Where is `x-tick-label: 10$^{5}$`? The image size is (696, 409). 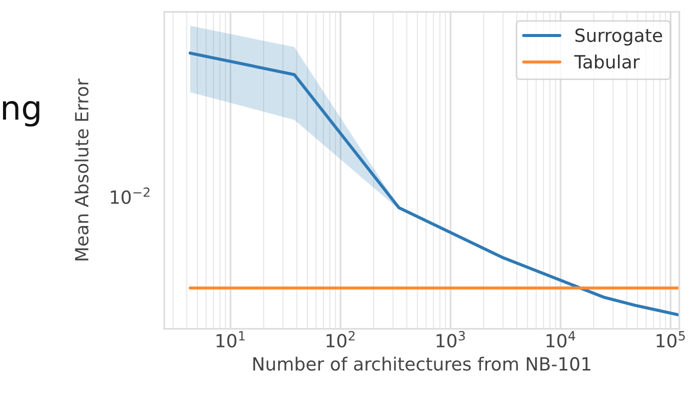 x-tick-label: 10$^{5}$ is located at coordinates (670, 339).